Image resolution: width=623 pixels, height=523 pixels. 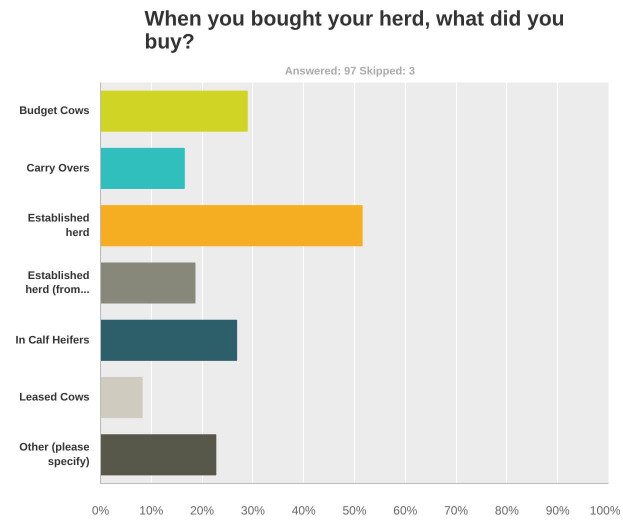 I want to click on x-tick-label: 100%, so click(x=605, y=511).